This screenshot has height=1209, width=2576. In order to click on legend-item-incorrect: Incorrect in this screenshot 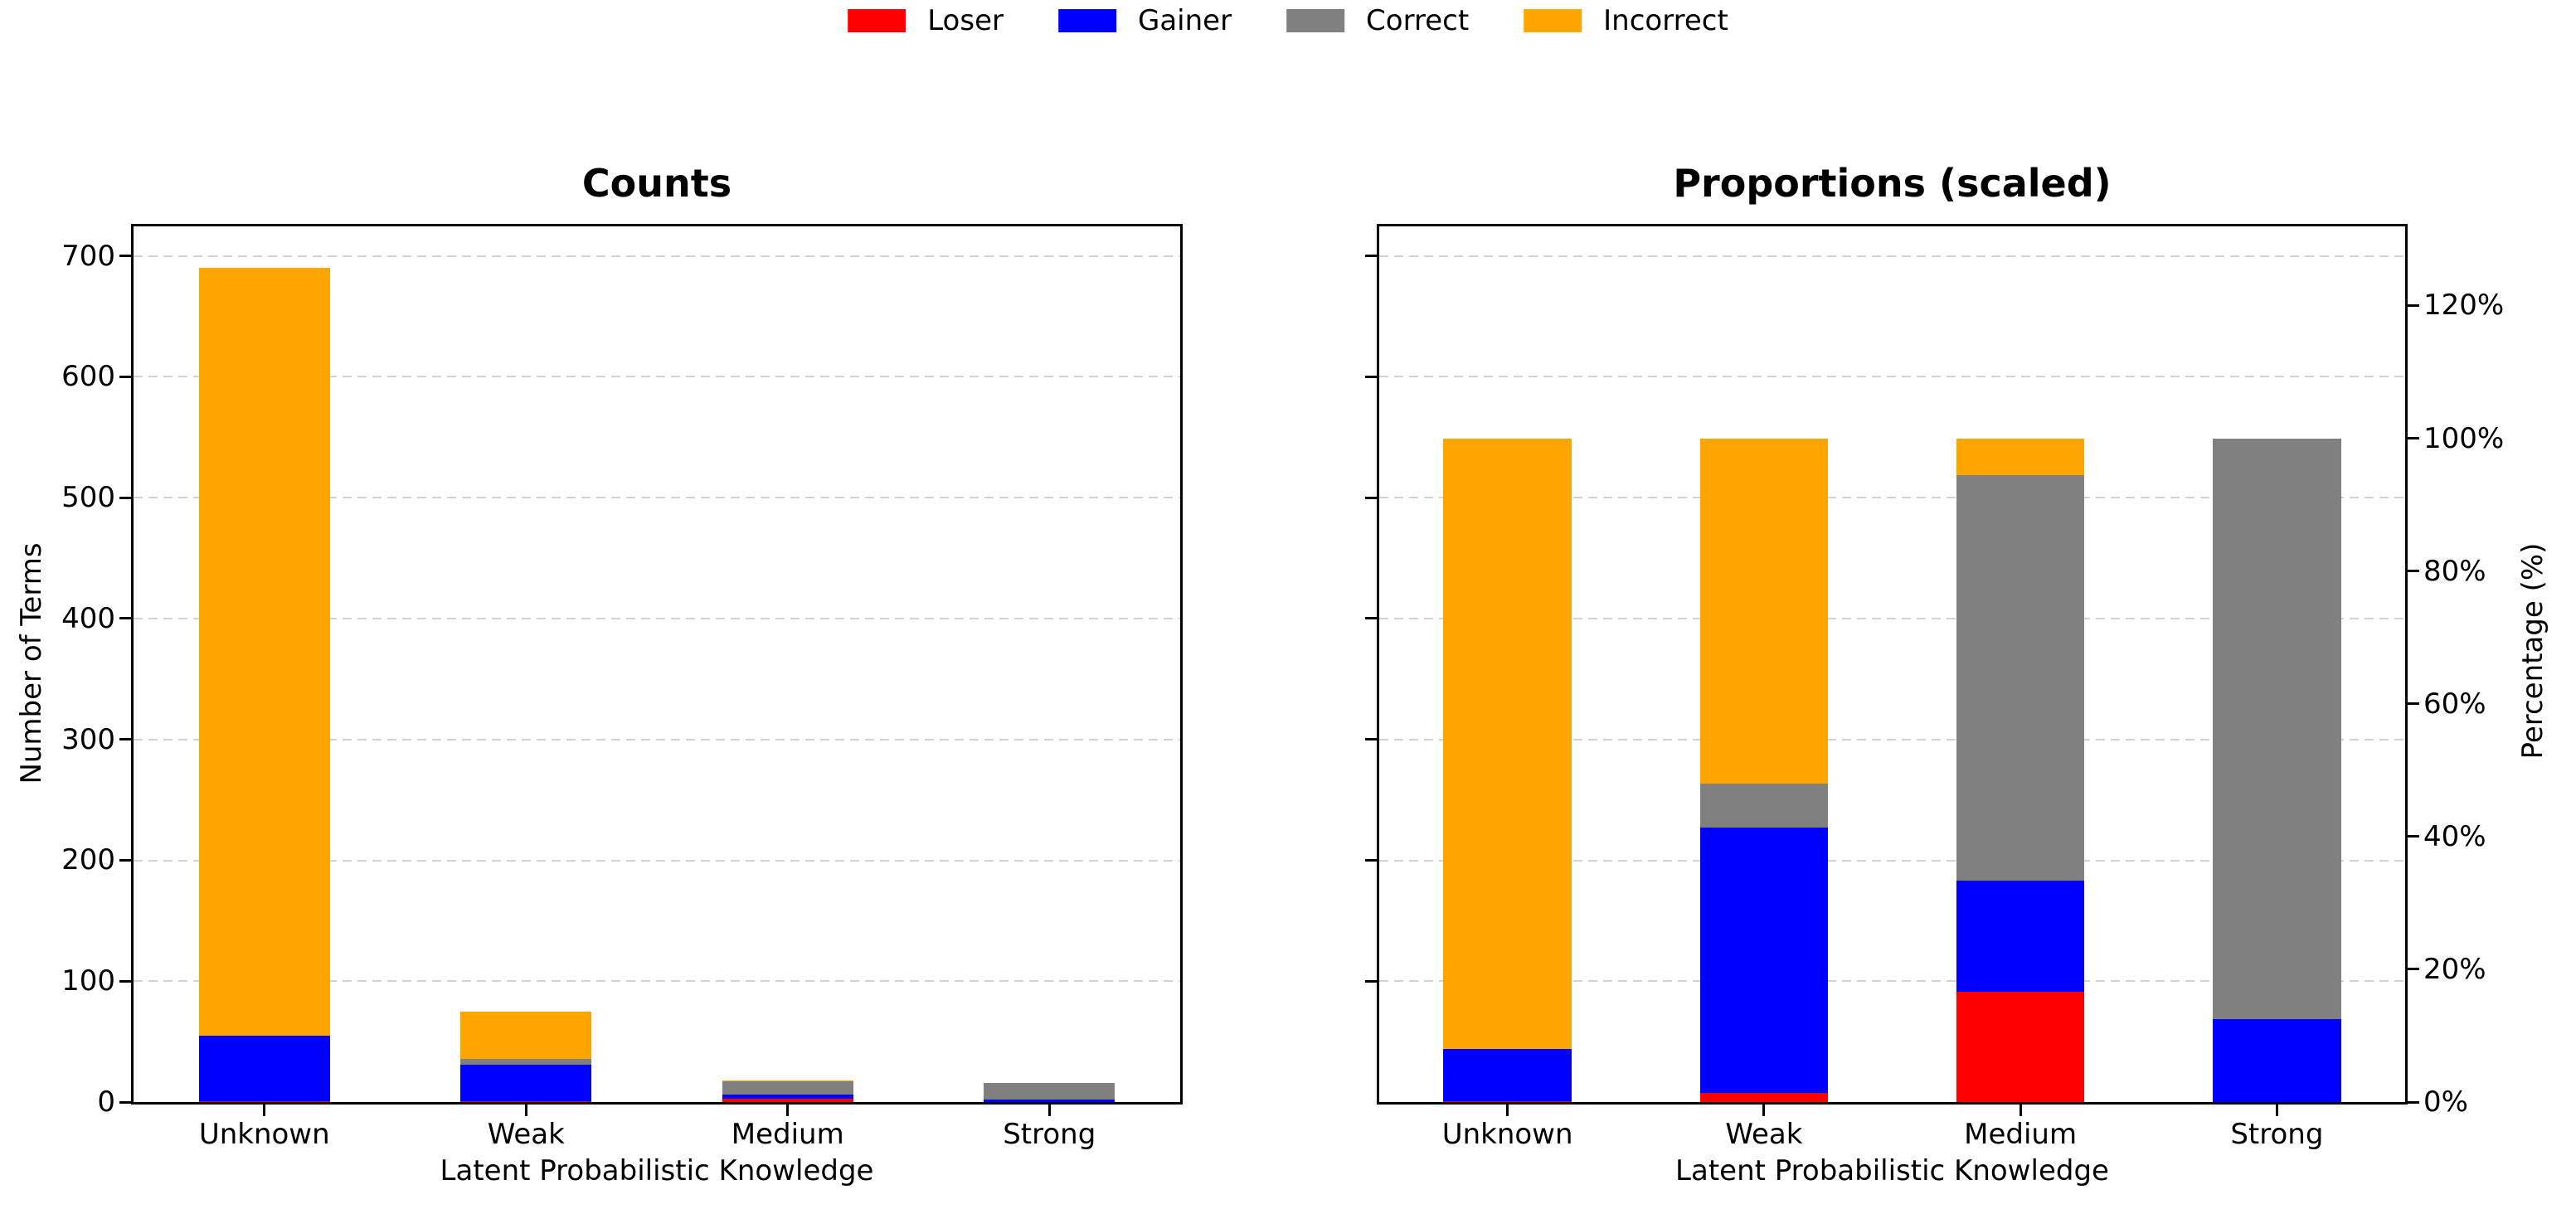, I will do `click(1626, 21)`.